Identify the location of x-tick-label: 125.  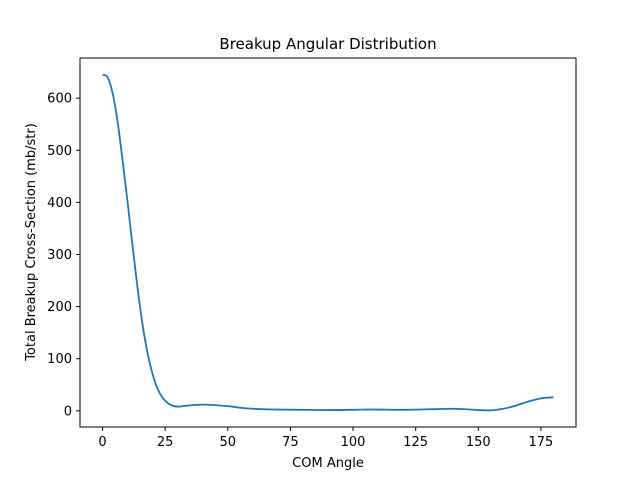
(415, 442).